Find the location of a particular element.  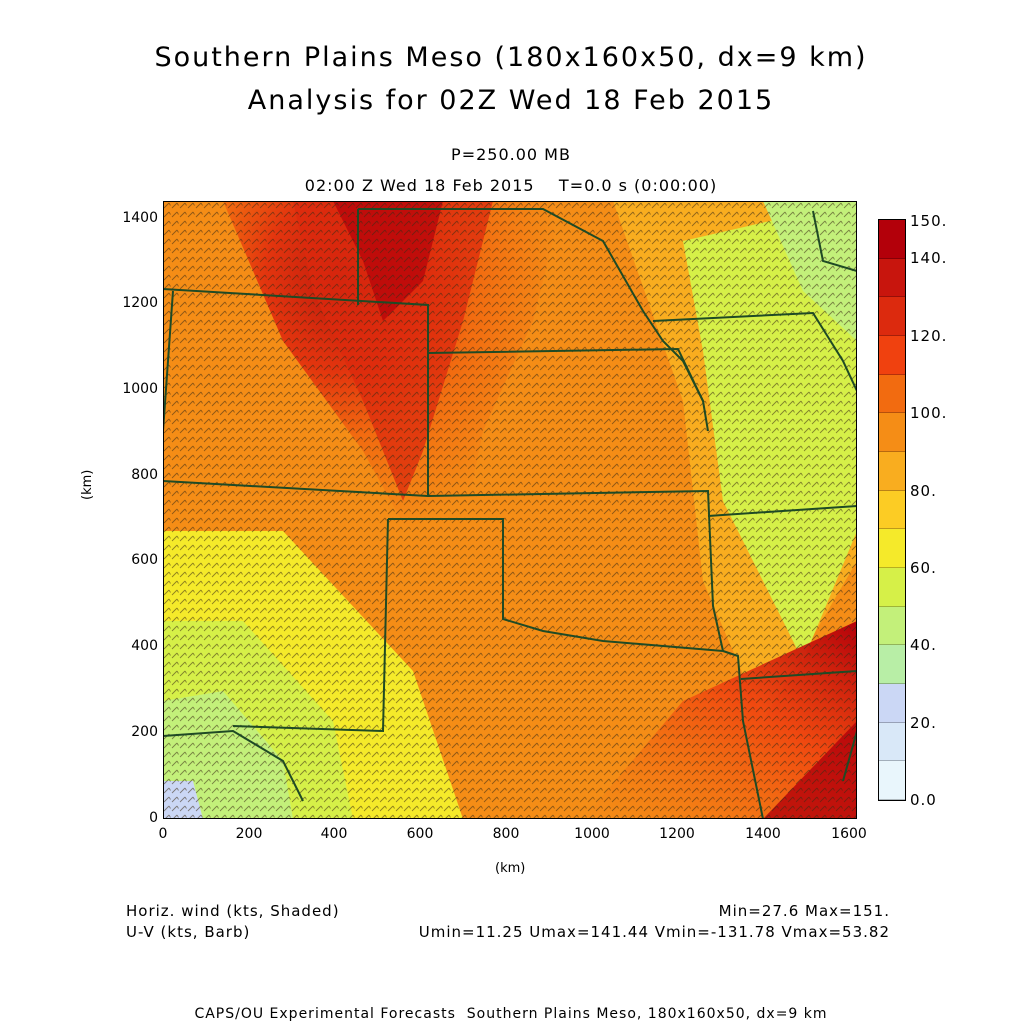

x-tick: 800 is located at coordinates (506, 834).